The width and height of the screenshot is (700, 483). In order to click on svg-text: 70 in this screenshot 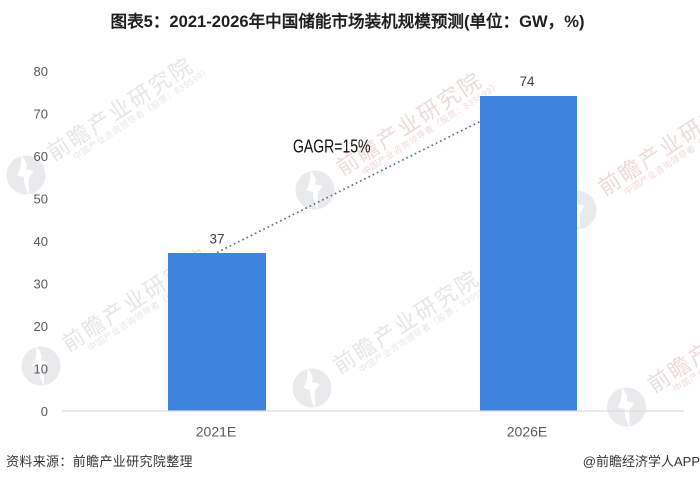, I will do `click(41, 114)`.